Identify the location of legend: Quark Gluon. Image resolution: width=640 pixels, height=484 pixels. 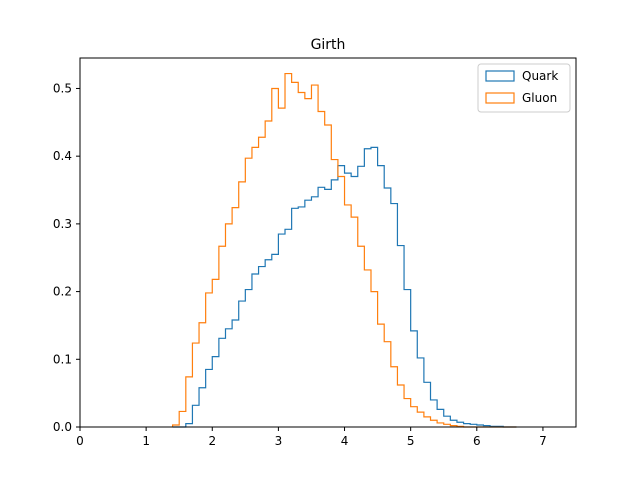
(524, 88).